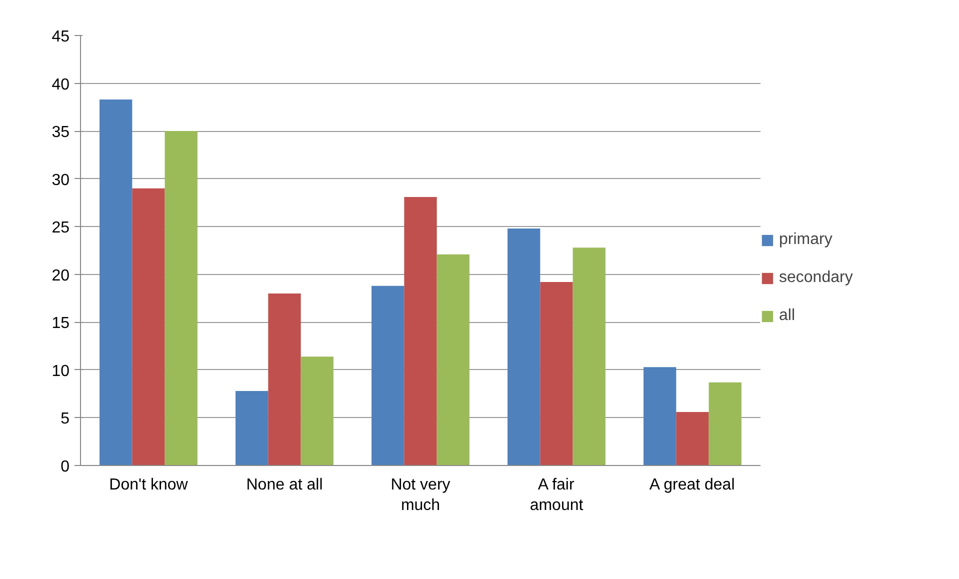 This screenshot has height=579, width=959. I want to click on y-tick-label: 20, so click(61, 275).